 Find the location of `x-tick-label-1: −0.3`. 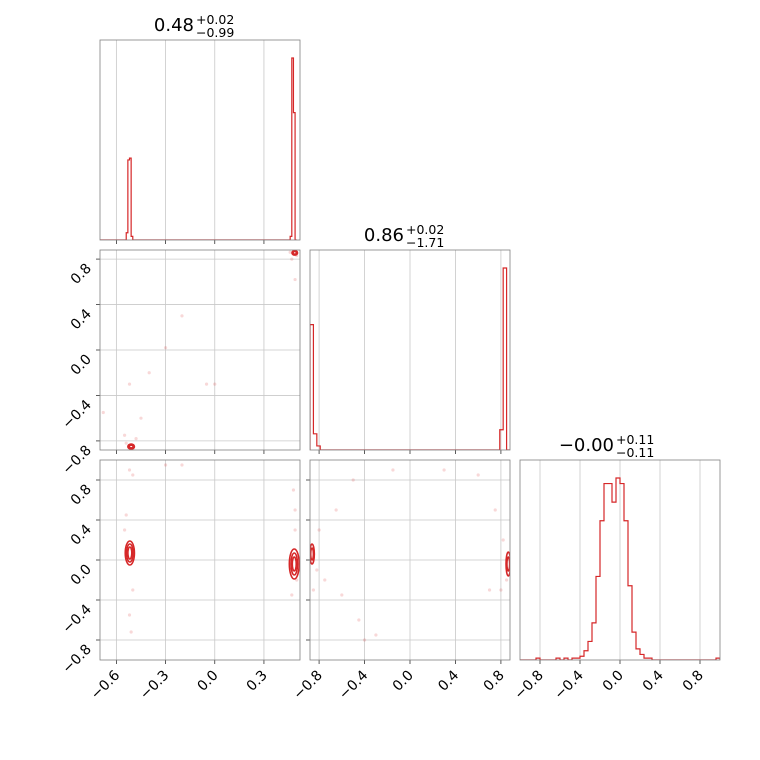

x-tick-label-1: −0.3 is located at coordinates (154, 685).